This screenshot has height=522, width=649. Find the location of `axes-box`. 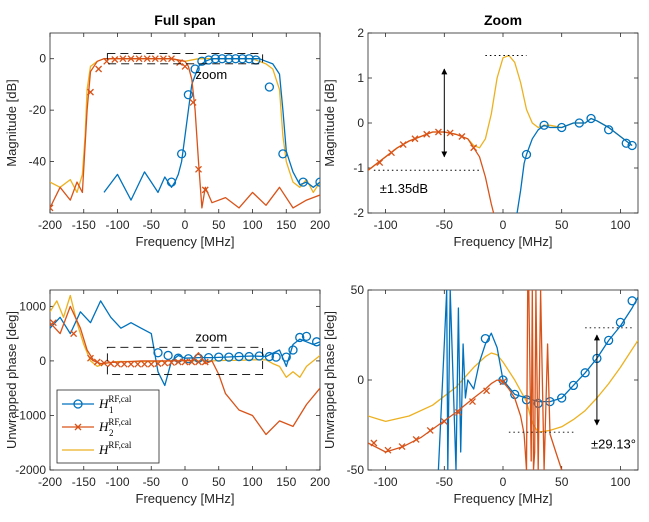

axes-box is located at coordinates (503, 123).